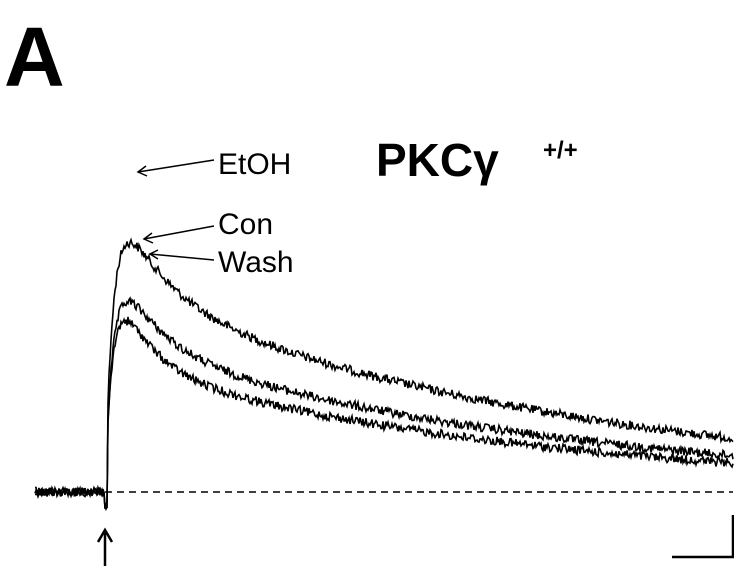 This screenshot has height=573, width=734. Describe the element at coordinates (34, 57) in the screenshot. I see `panel-label: A` at that location.